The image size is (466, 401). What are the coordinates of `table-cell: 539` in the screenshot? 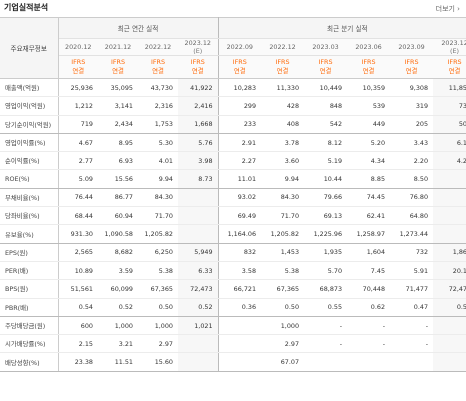 It's located at (369, 106).